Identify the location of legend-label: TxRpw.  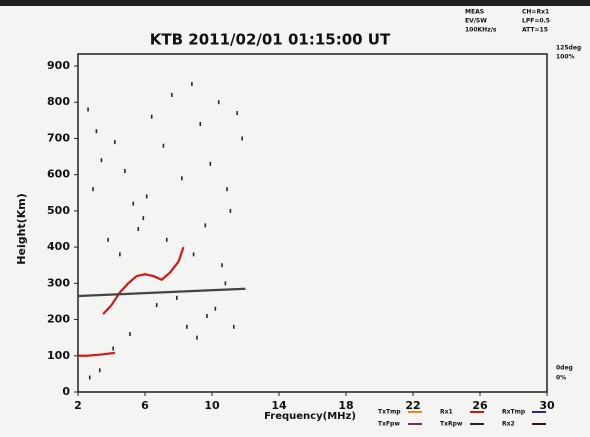
(451, 424).